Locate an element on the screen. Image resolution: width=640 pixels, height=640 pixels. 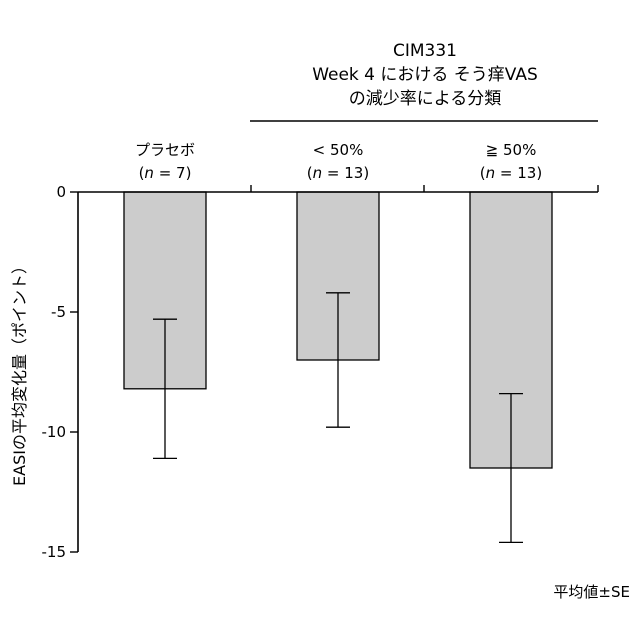
y-tick-label-0: 0 is located at coordinates (61, 192).